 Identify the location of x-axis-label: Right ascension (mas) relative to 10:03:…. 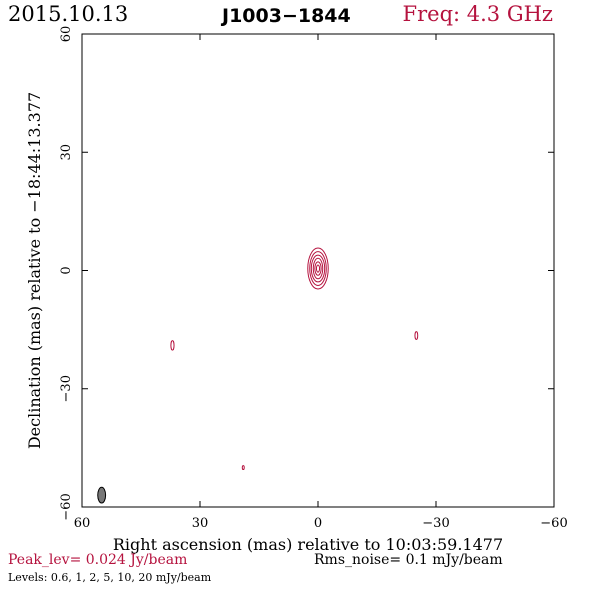
(308, 544).